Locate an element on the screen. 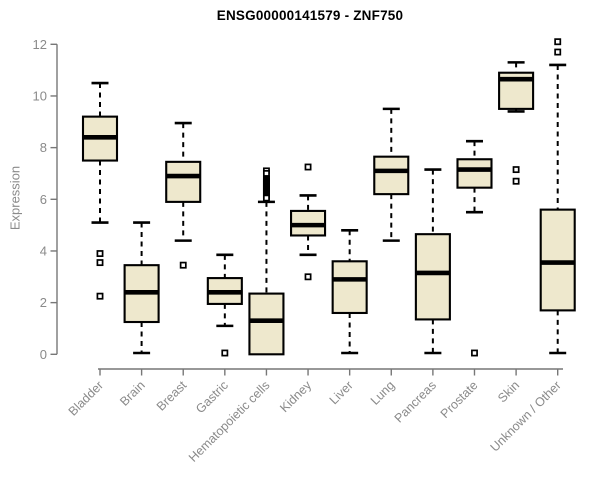  x-tick-label-hematopoietic-cells: Hematopoietic cells is located at coordinates (229, 421).